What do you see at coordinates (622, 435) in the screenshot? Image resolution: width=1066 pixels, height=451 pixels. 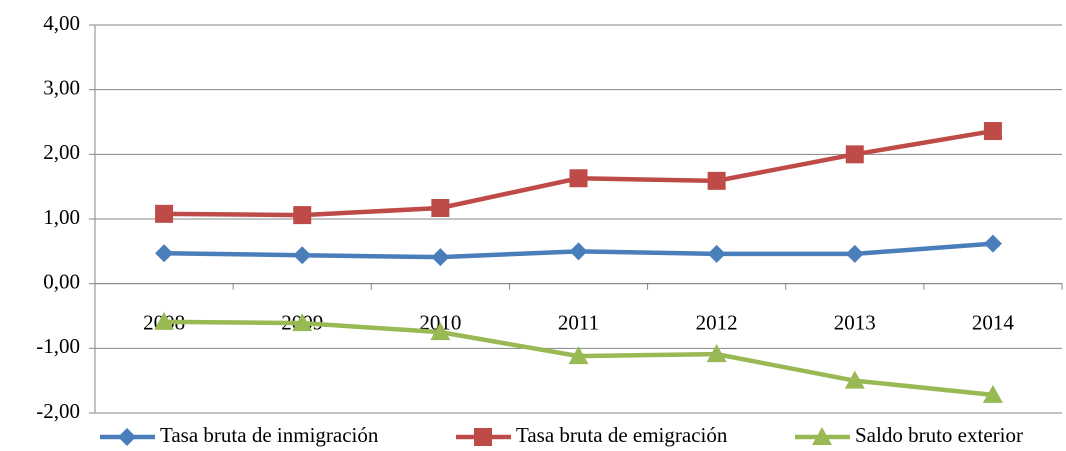 I see `legend-label: Tasa bruta de emigración` at bounding box center [622, 435].